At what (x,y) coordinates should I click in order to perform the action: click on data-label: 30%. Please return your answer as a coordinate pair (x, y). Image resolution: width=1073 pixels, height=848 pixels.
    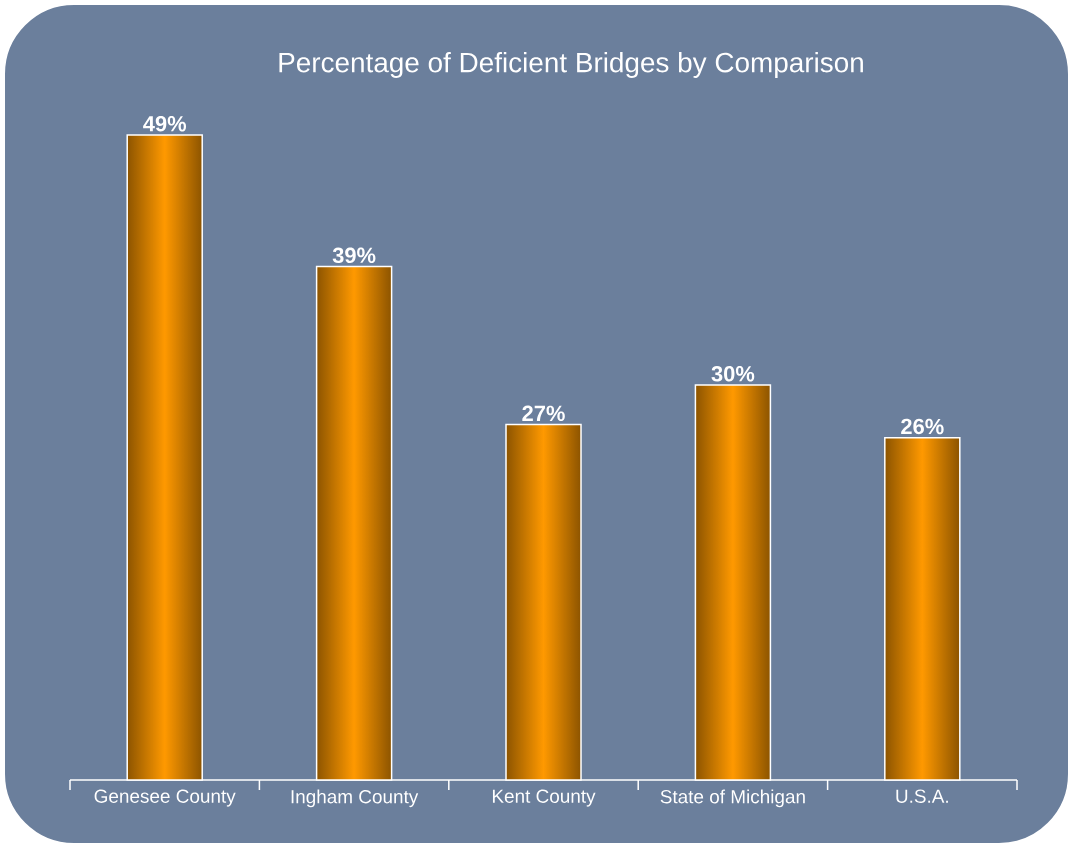
    Looking at the image, I should click on (733, 374).